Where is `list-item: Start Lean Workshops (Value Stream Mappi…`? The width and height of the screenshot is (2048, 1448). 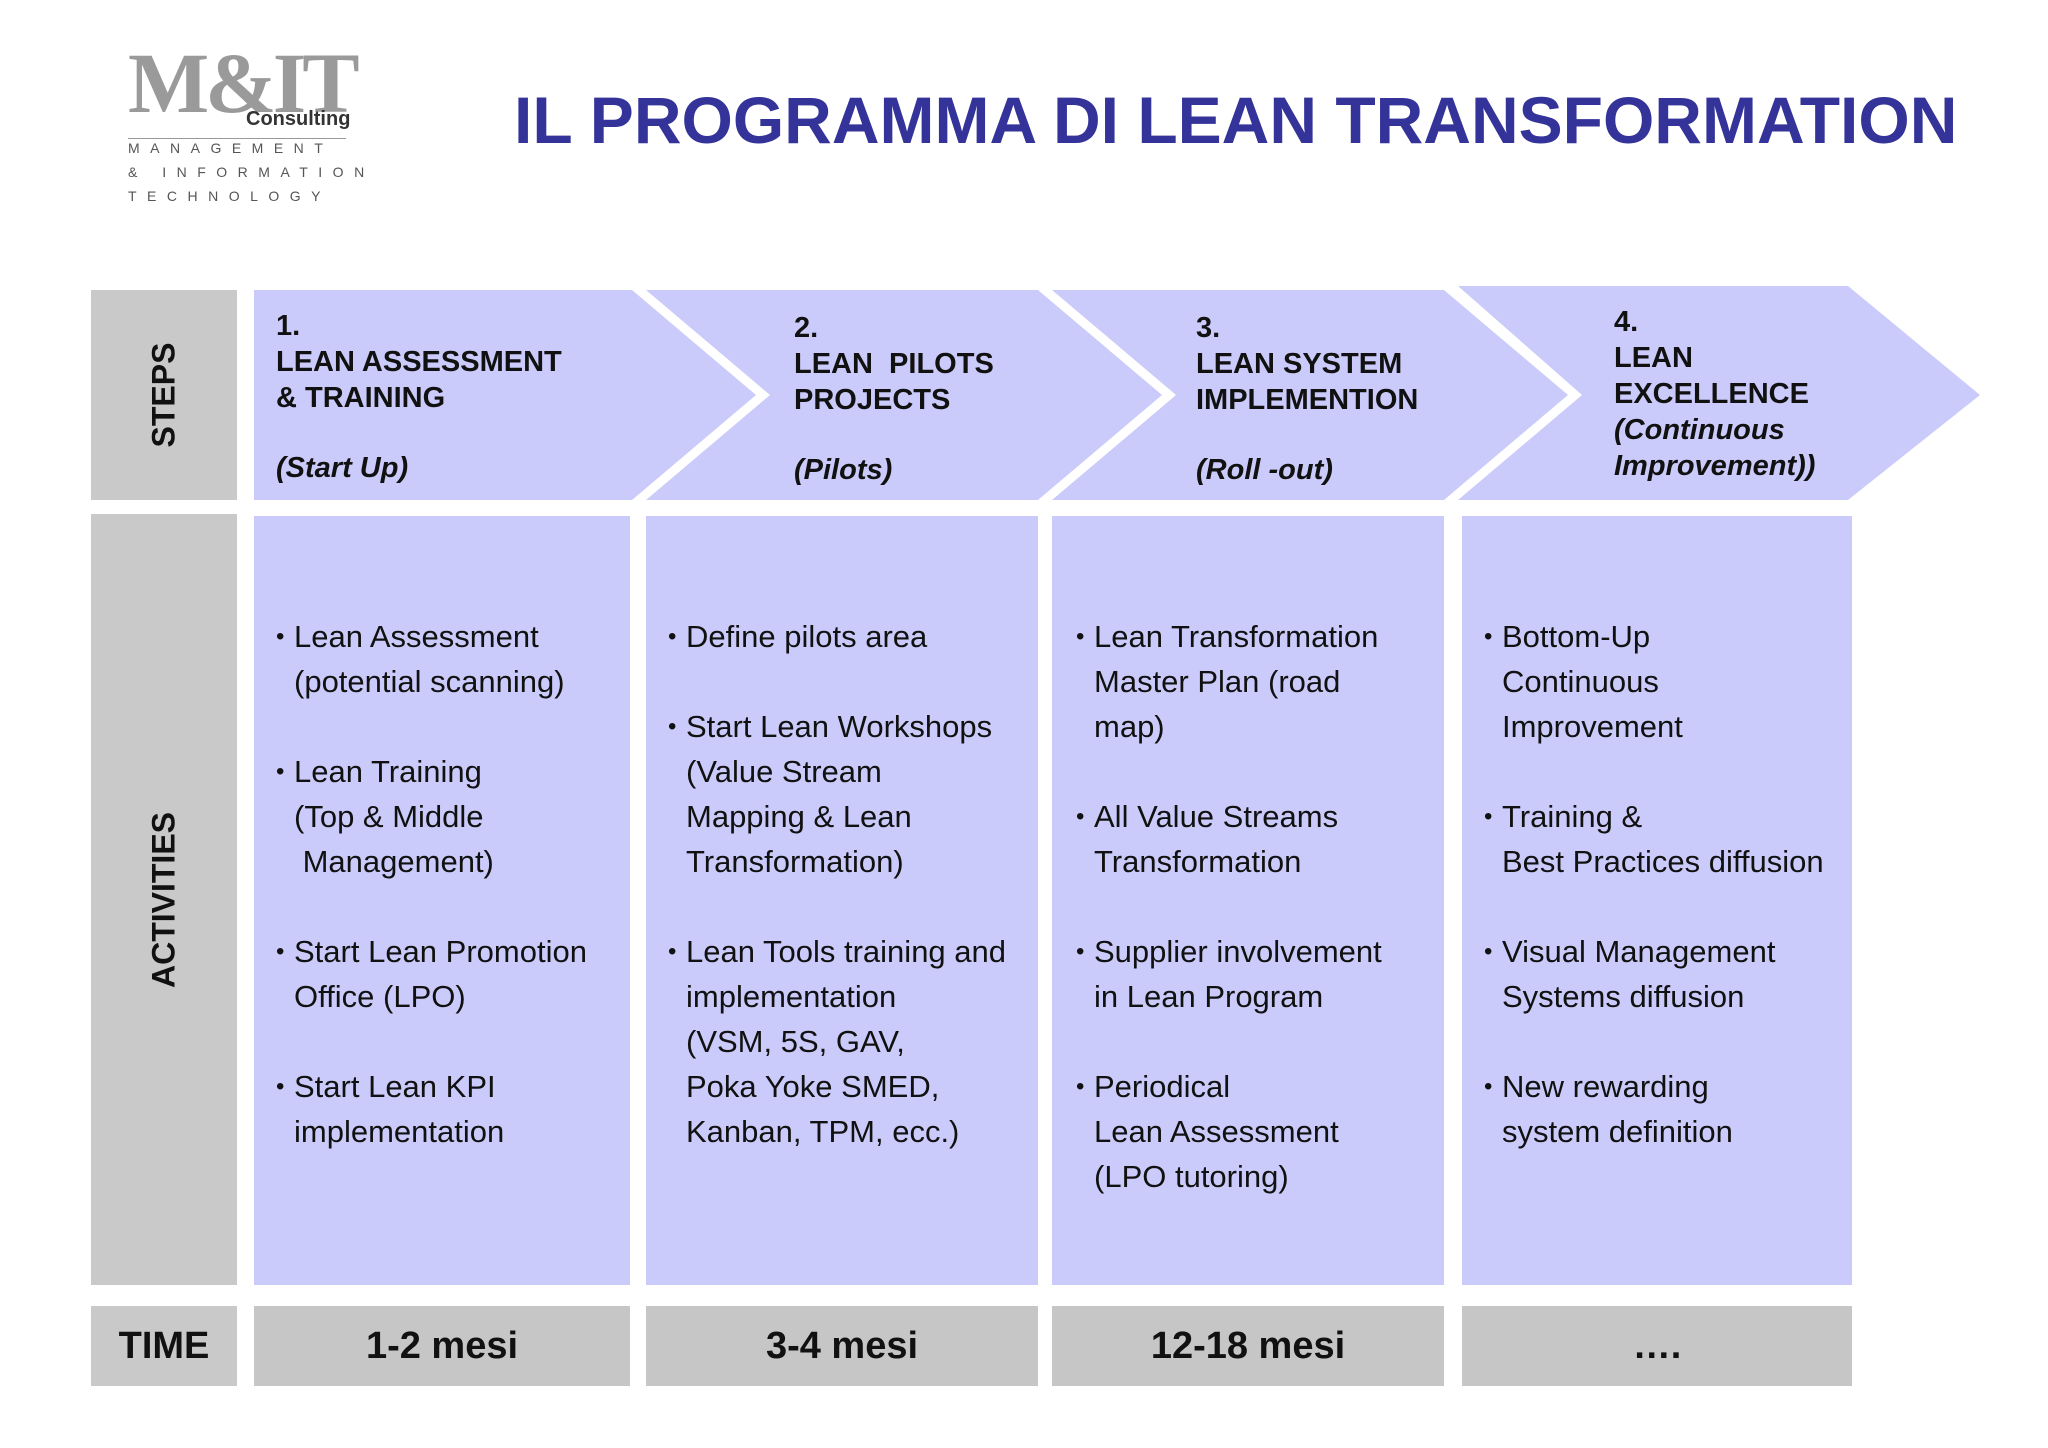
list-item: Start Lean Workshops (Value Stream Mappi… is located at coordinates (837, 794).